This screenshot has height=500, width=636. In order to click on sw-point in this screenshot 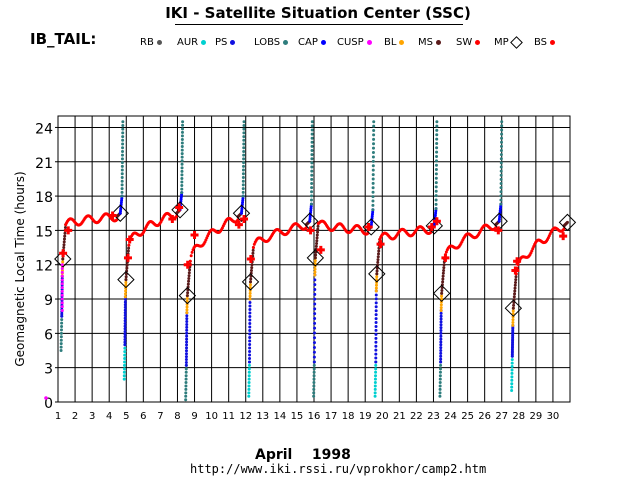, I will do `click(190, 261)`.